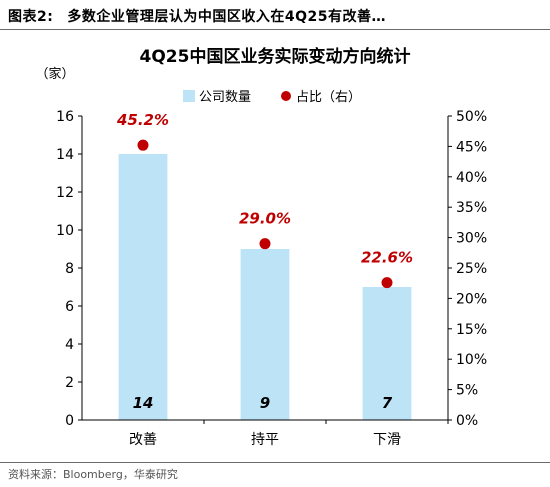 This screenshot has height=487, width=550. What do you see at coordinates (328, 97) in the screenshot?
I see `legend-label-point: 占比（右）` at bounding box center [328, 97].